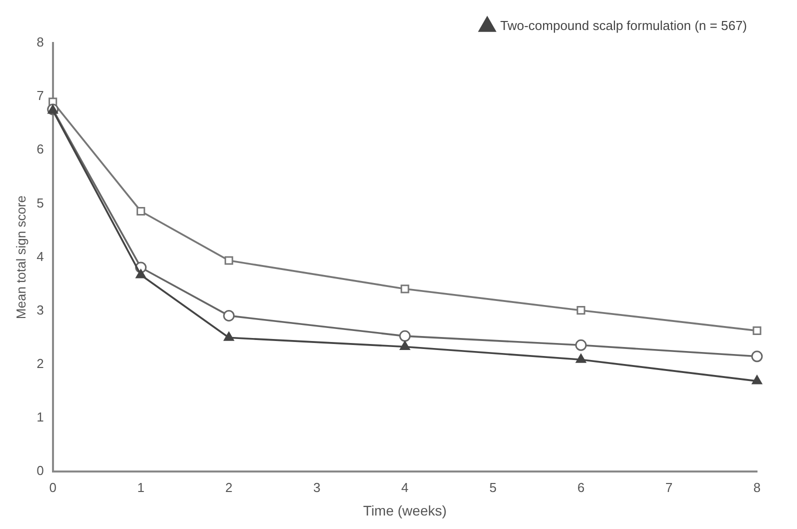 This screenshot has width=797, height=529. I want to click on y-tick-label: 2, so click(40, 364).